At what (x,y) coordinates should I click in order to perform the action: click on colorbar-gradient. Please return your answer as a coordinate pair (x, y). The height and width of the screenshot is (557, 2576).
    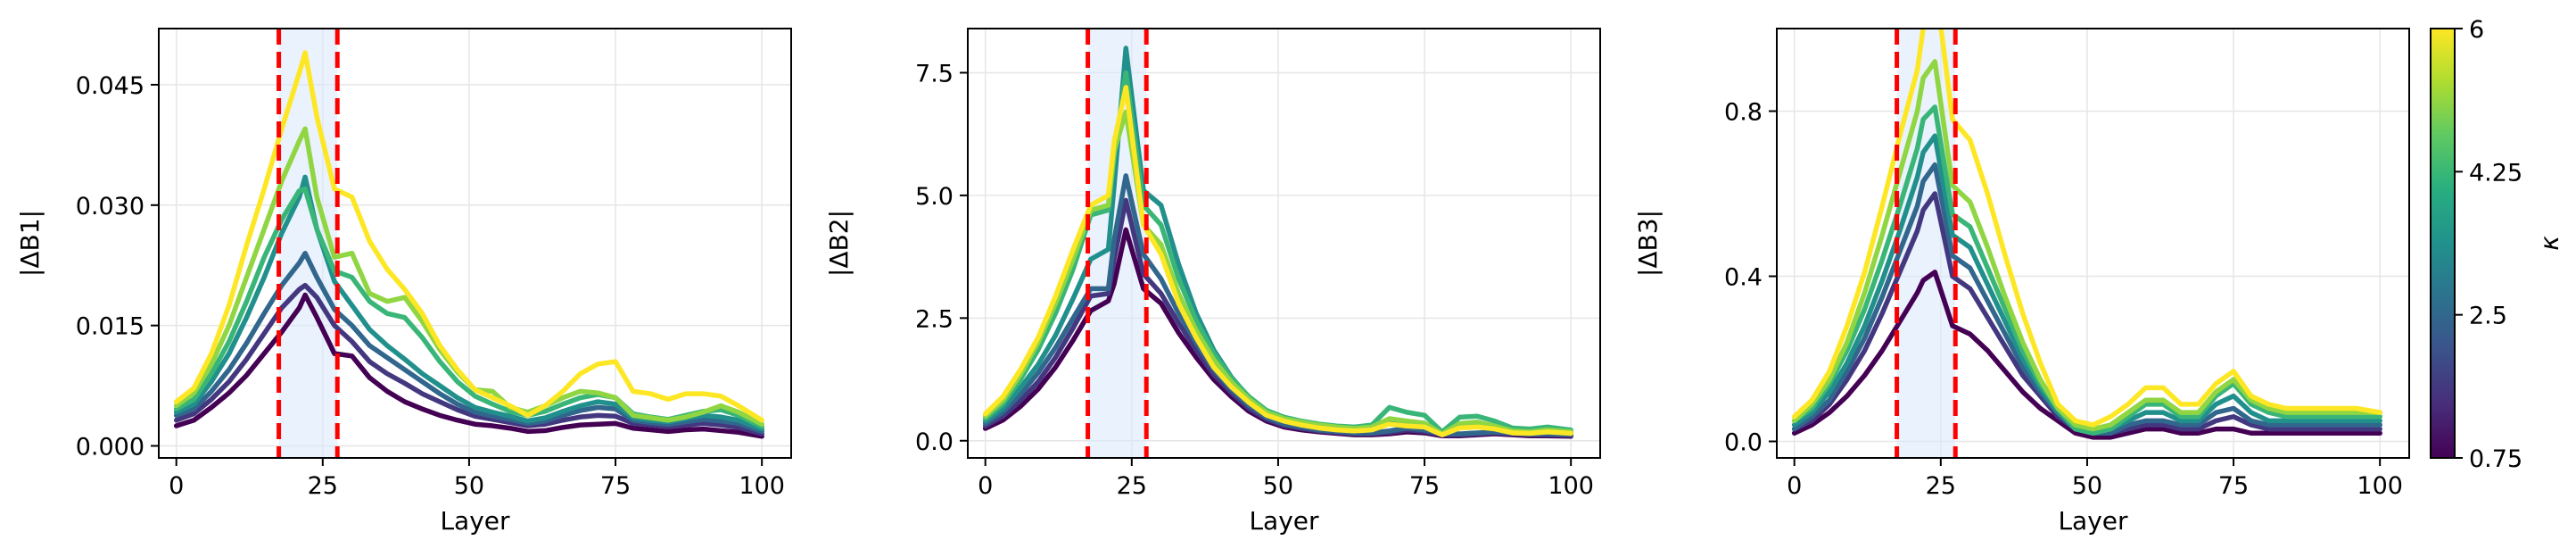
    Looking at the image, I should click on (2443, 244).